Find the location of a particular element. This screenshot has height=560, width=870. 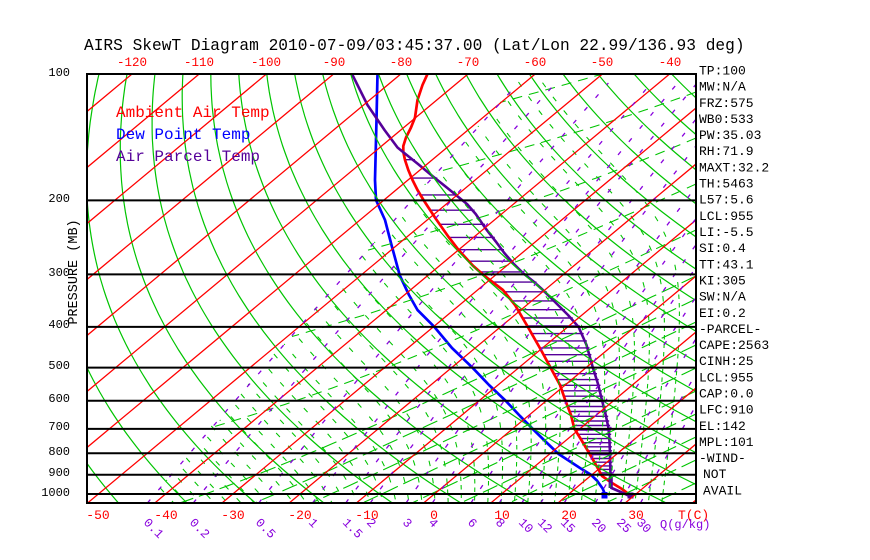

svg-text: -80 is located at coordinates (401, 63).